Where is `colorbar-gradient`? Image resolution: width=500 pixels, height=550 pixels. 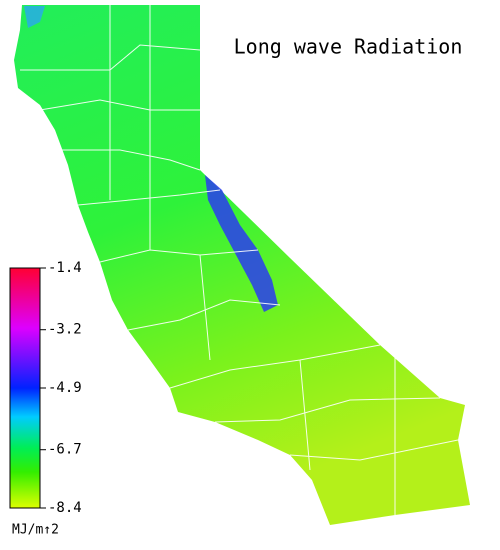 colorbar-gradient is located at coordinates (25, 388).